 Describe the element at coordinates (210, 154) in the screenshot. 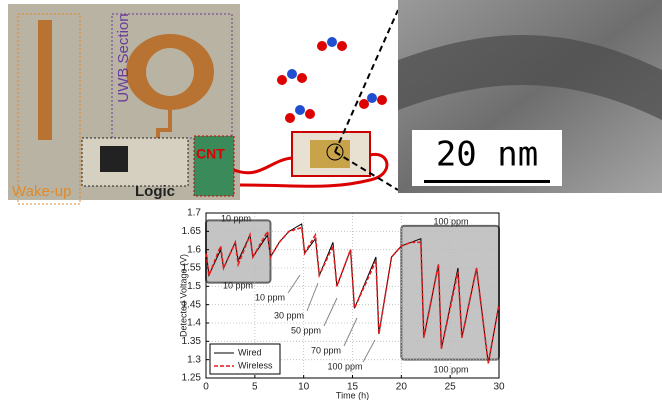

I see `cnt-label: CNT` at that location.